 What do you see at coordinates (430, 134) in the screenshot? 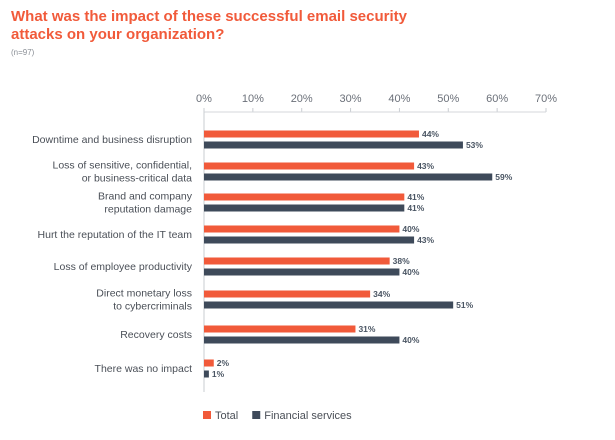
I see `data-label: 44%` at bounding box center [430, 134].